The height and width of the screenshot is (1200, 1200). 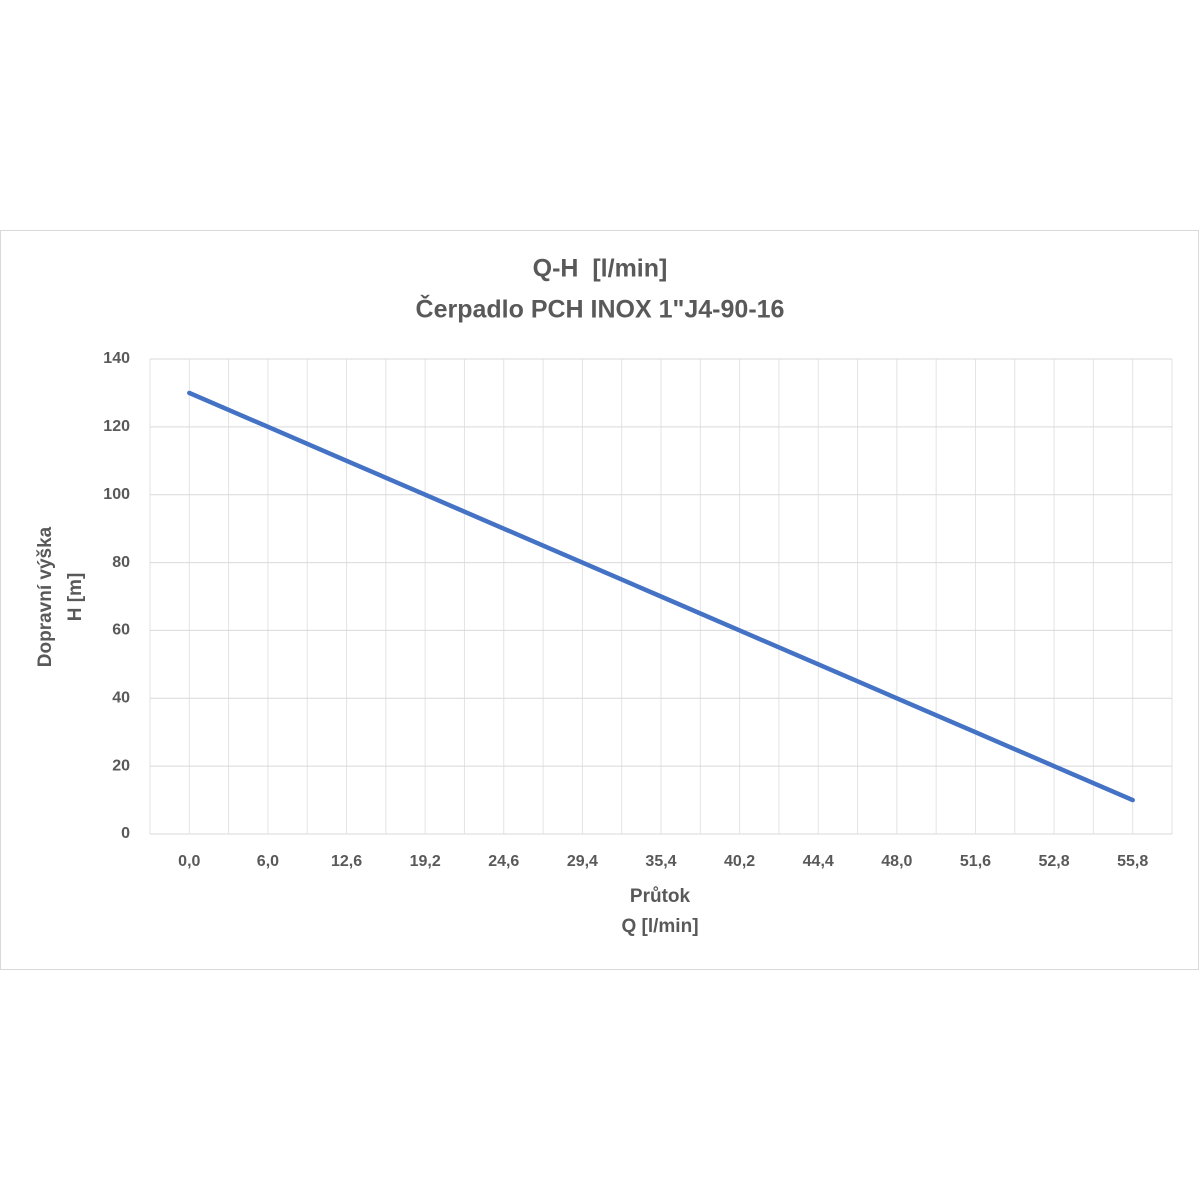 What do you see at coordinates (818, 861) in the screenshot?
I see `x-tick-label: 44,4` at bounding box center [818, 861].